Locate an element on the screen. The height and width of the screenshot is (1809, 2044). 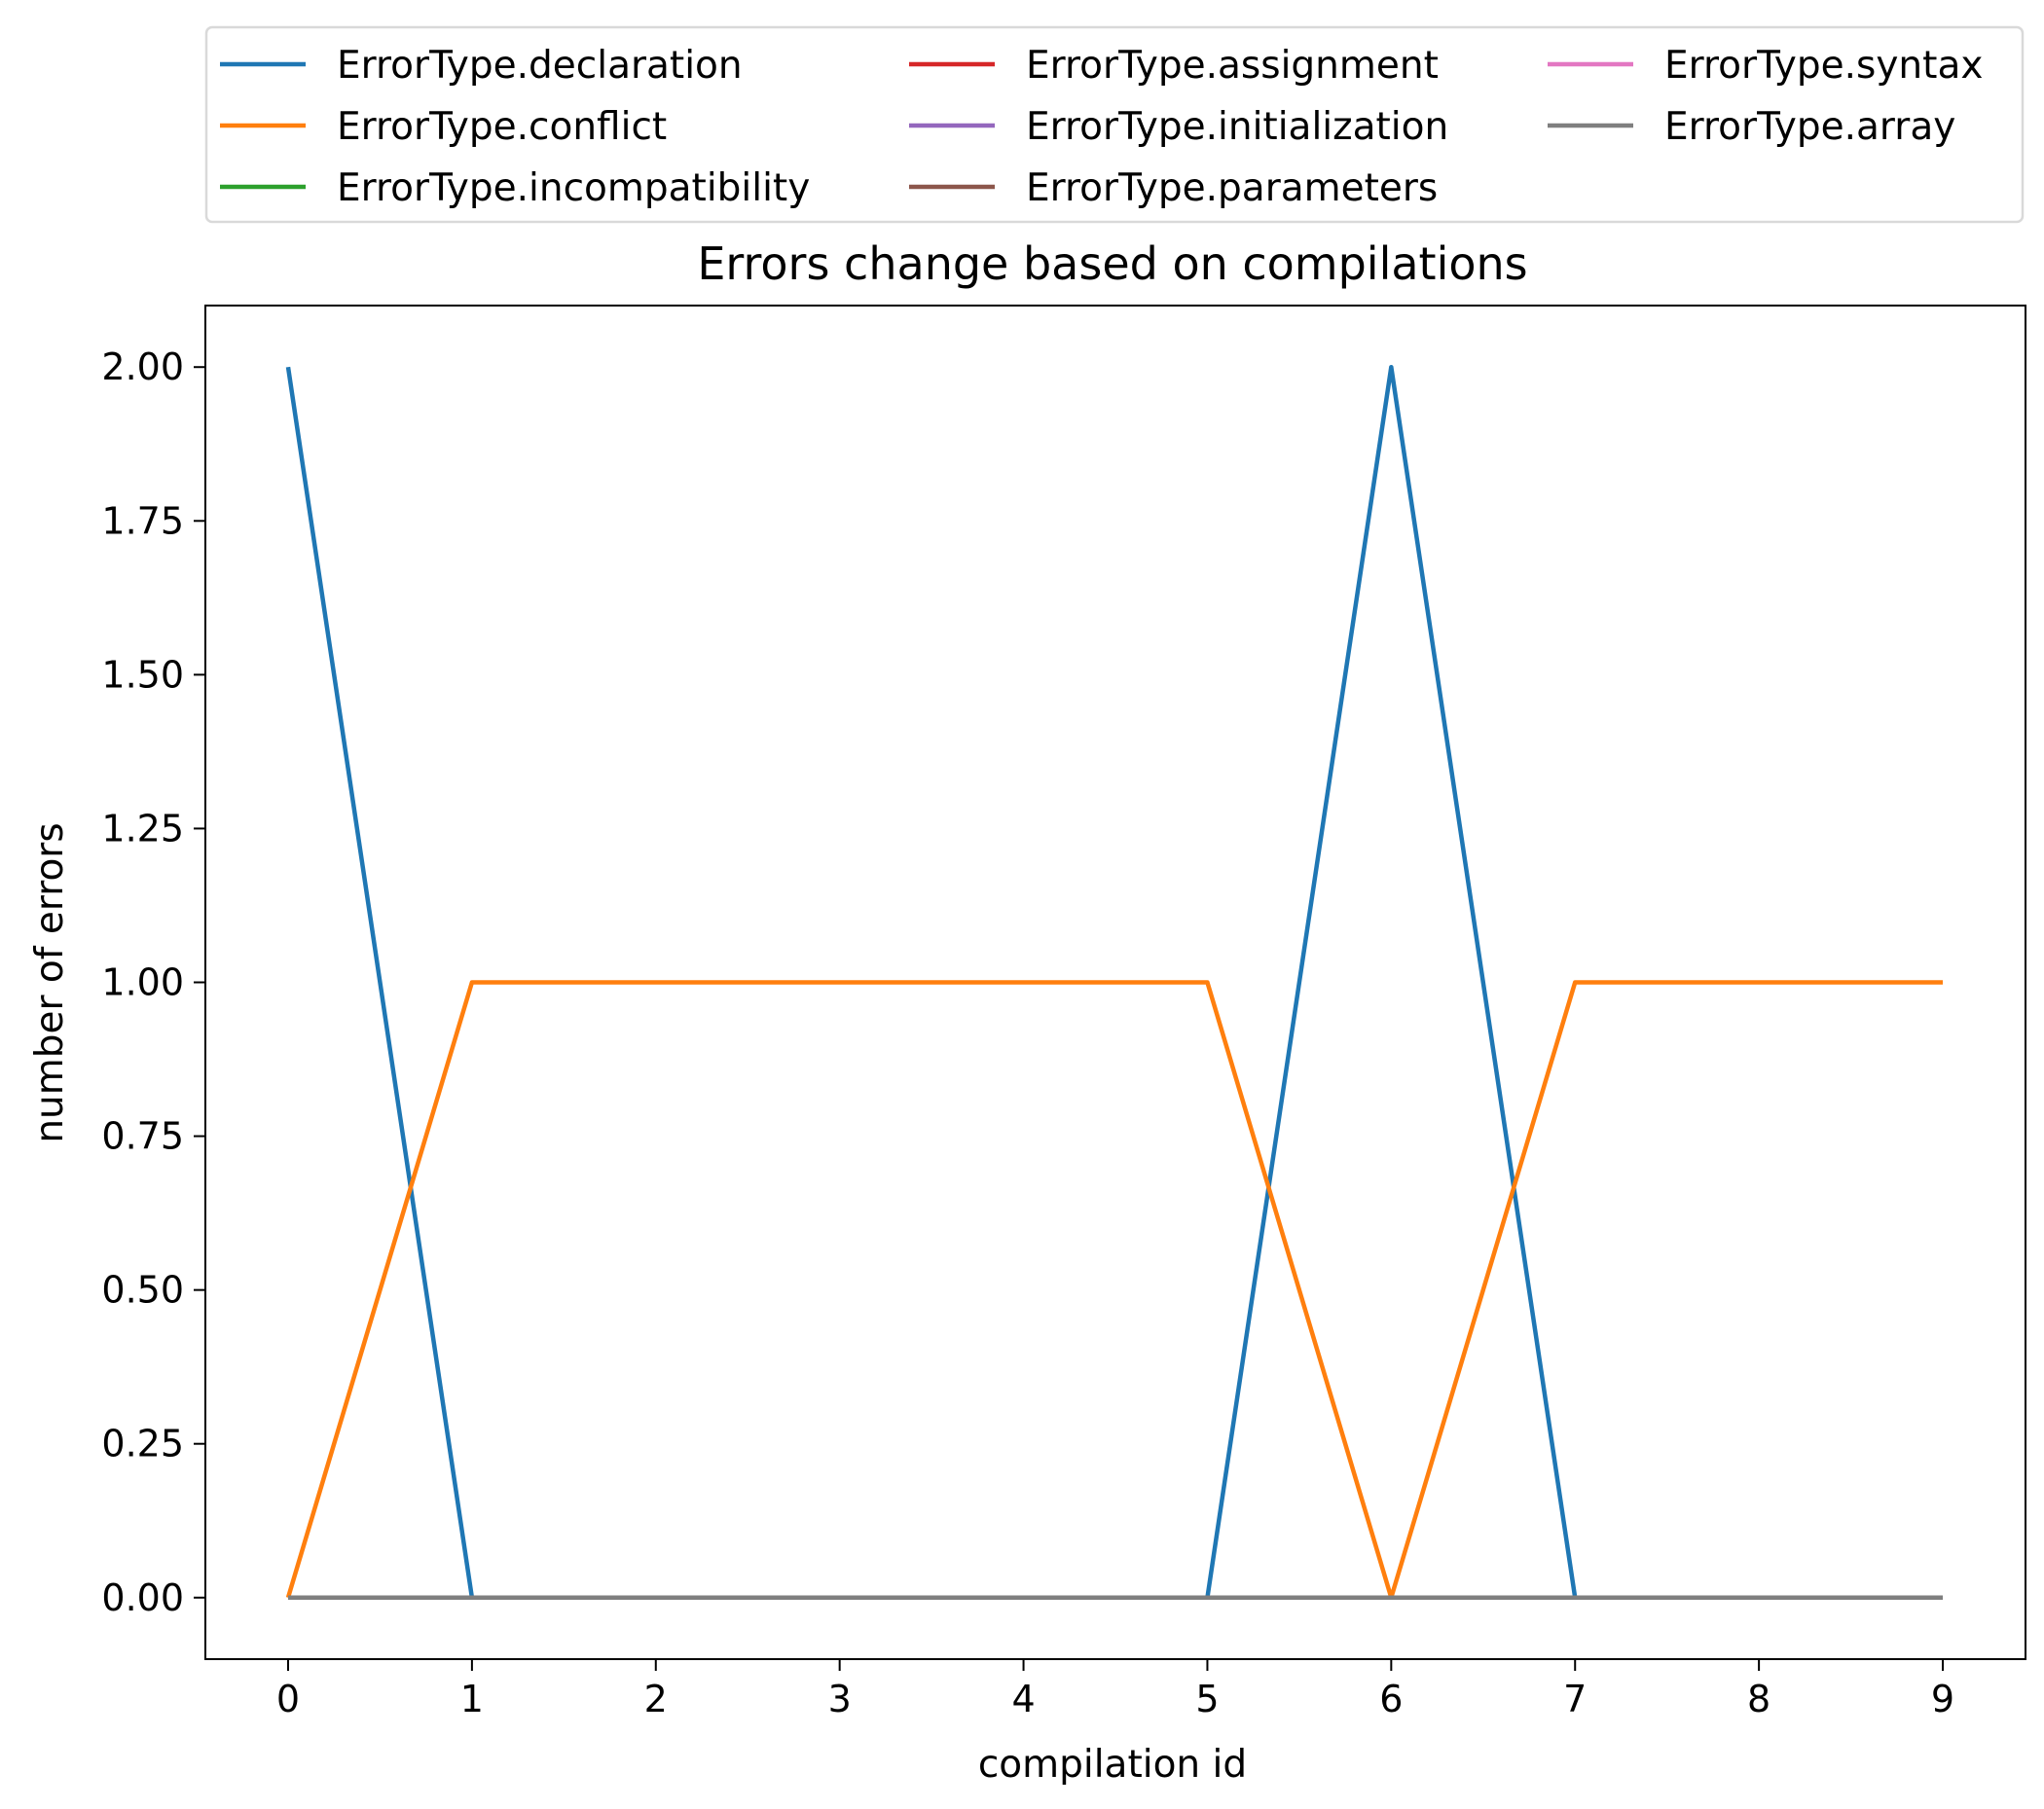
x-tick-label: 9 is located at coordinates (1943, 1699).